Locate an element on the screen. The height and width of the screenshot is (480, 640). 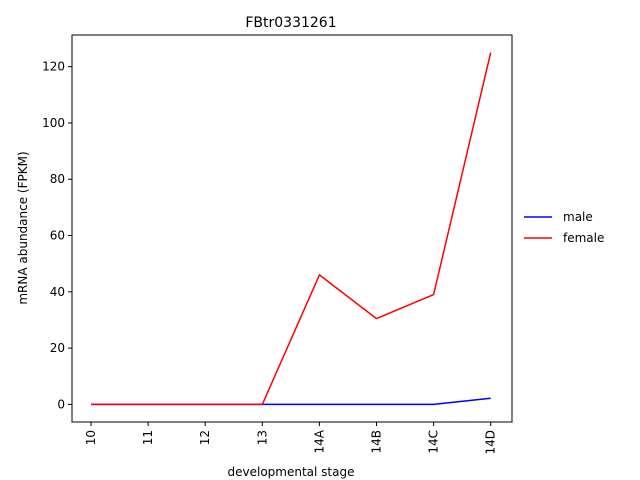
x-axis-label: developmental stage is located at coordinates (291, 472).